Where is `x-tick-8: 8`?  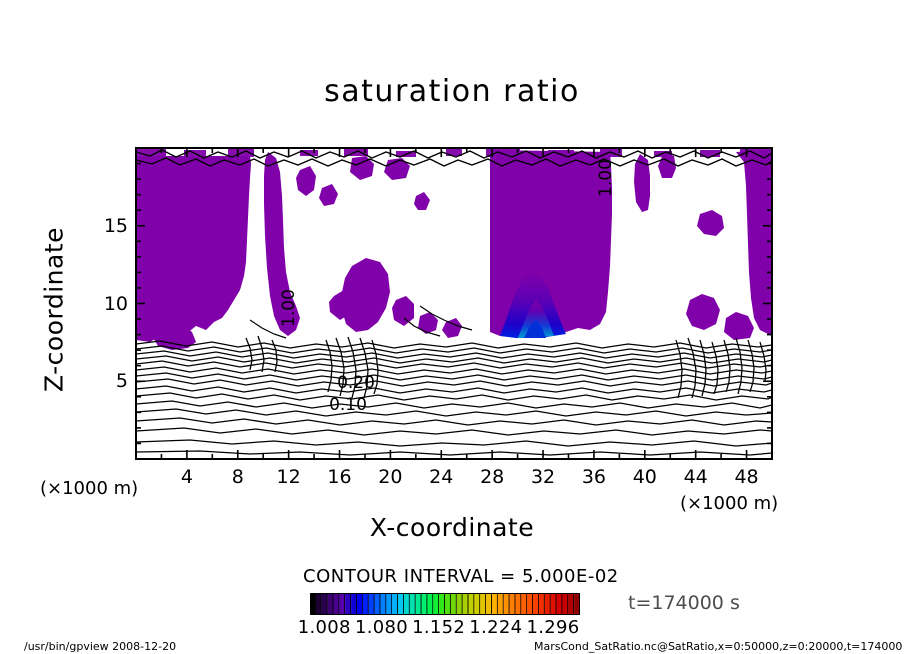
x-tick-8: 8 is located at coordinates (237, 477).